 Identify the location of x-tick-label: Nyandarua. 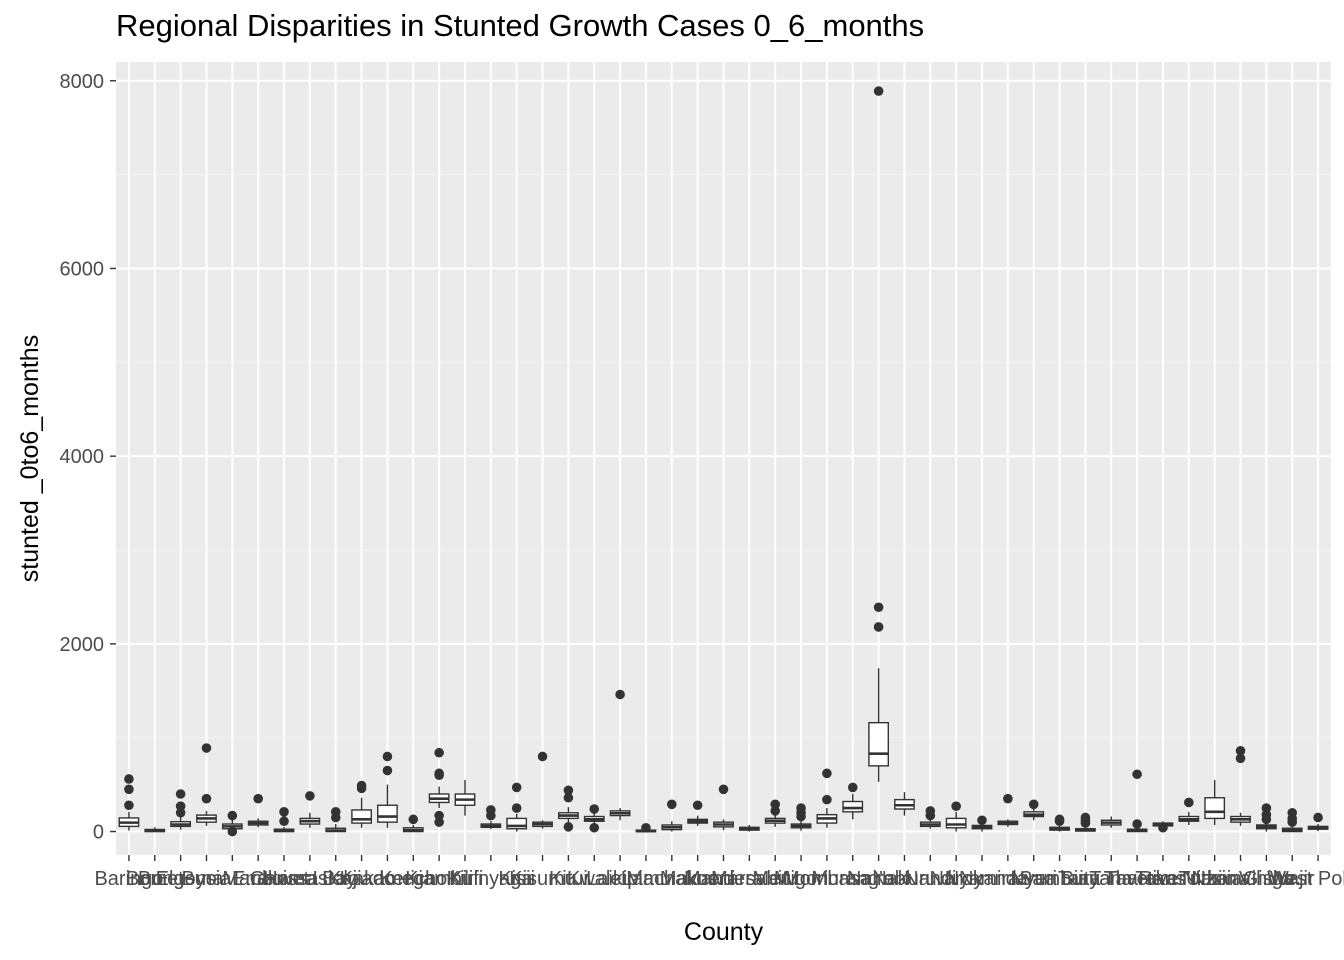
(1008, 879).